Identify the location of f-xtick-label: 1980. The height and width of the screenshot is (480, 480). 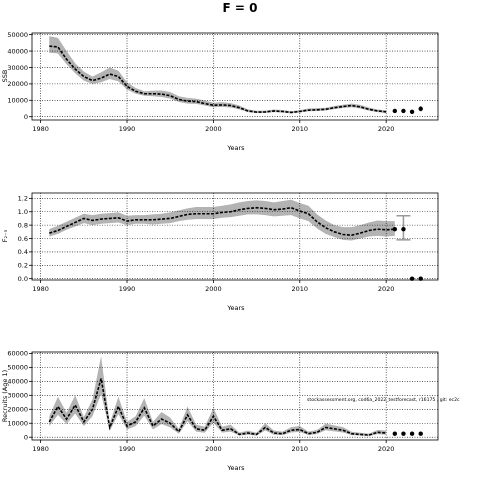
(40, 289).